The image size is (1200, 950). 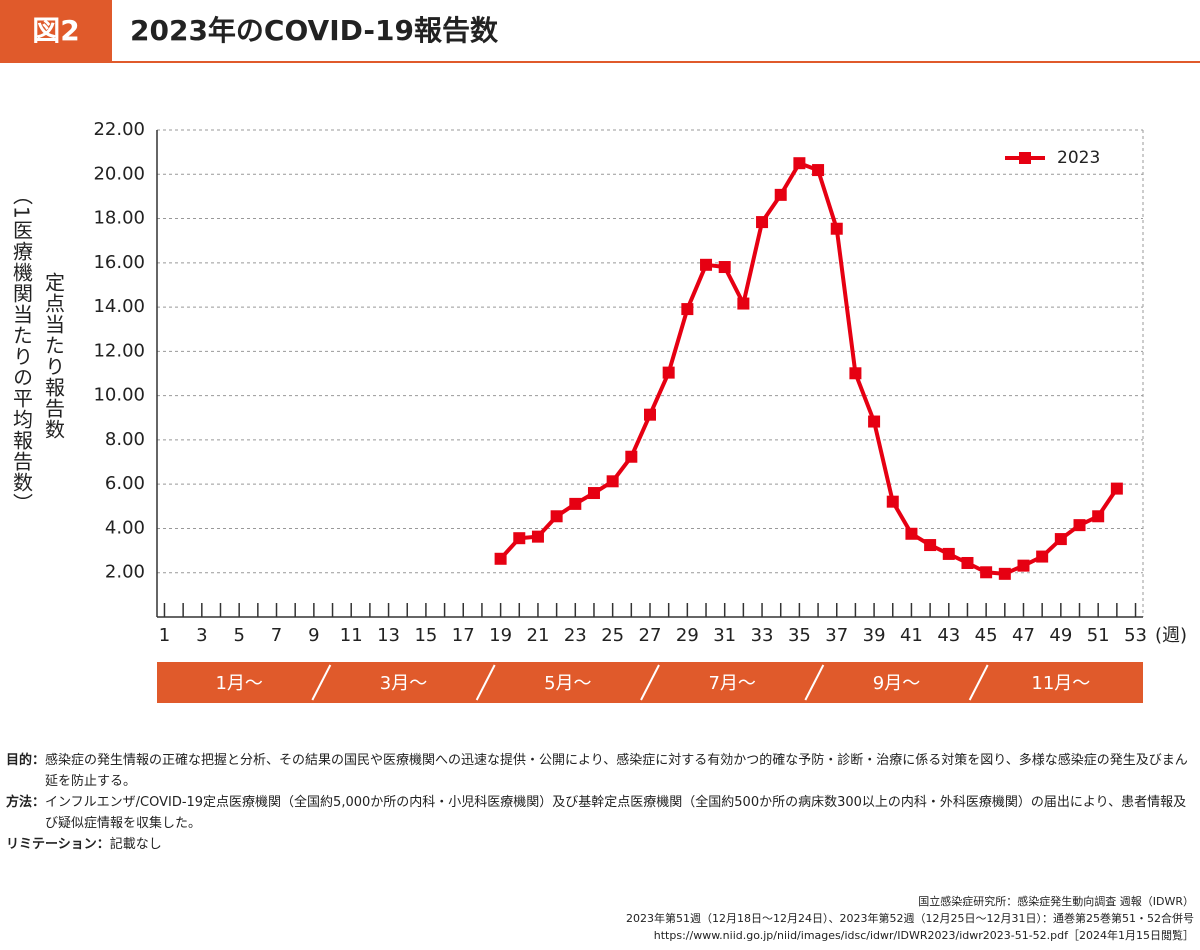 I want to click on y-tick-label: 4.00, so click(x=125, y=527).